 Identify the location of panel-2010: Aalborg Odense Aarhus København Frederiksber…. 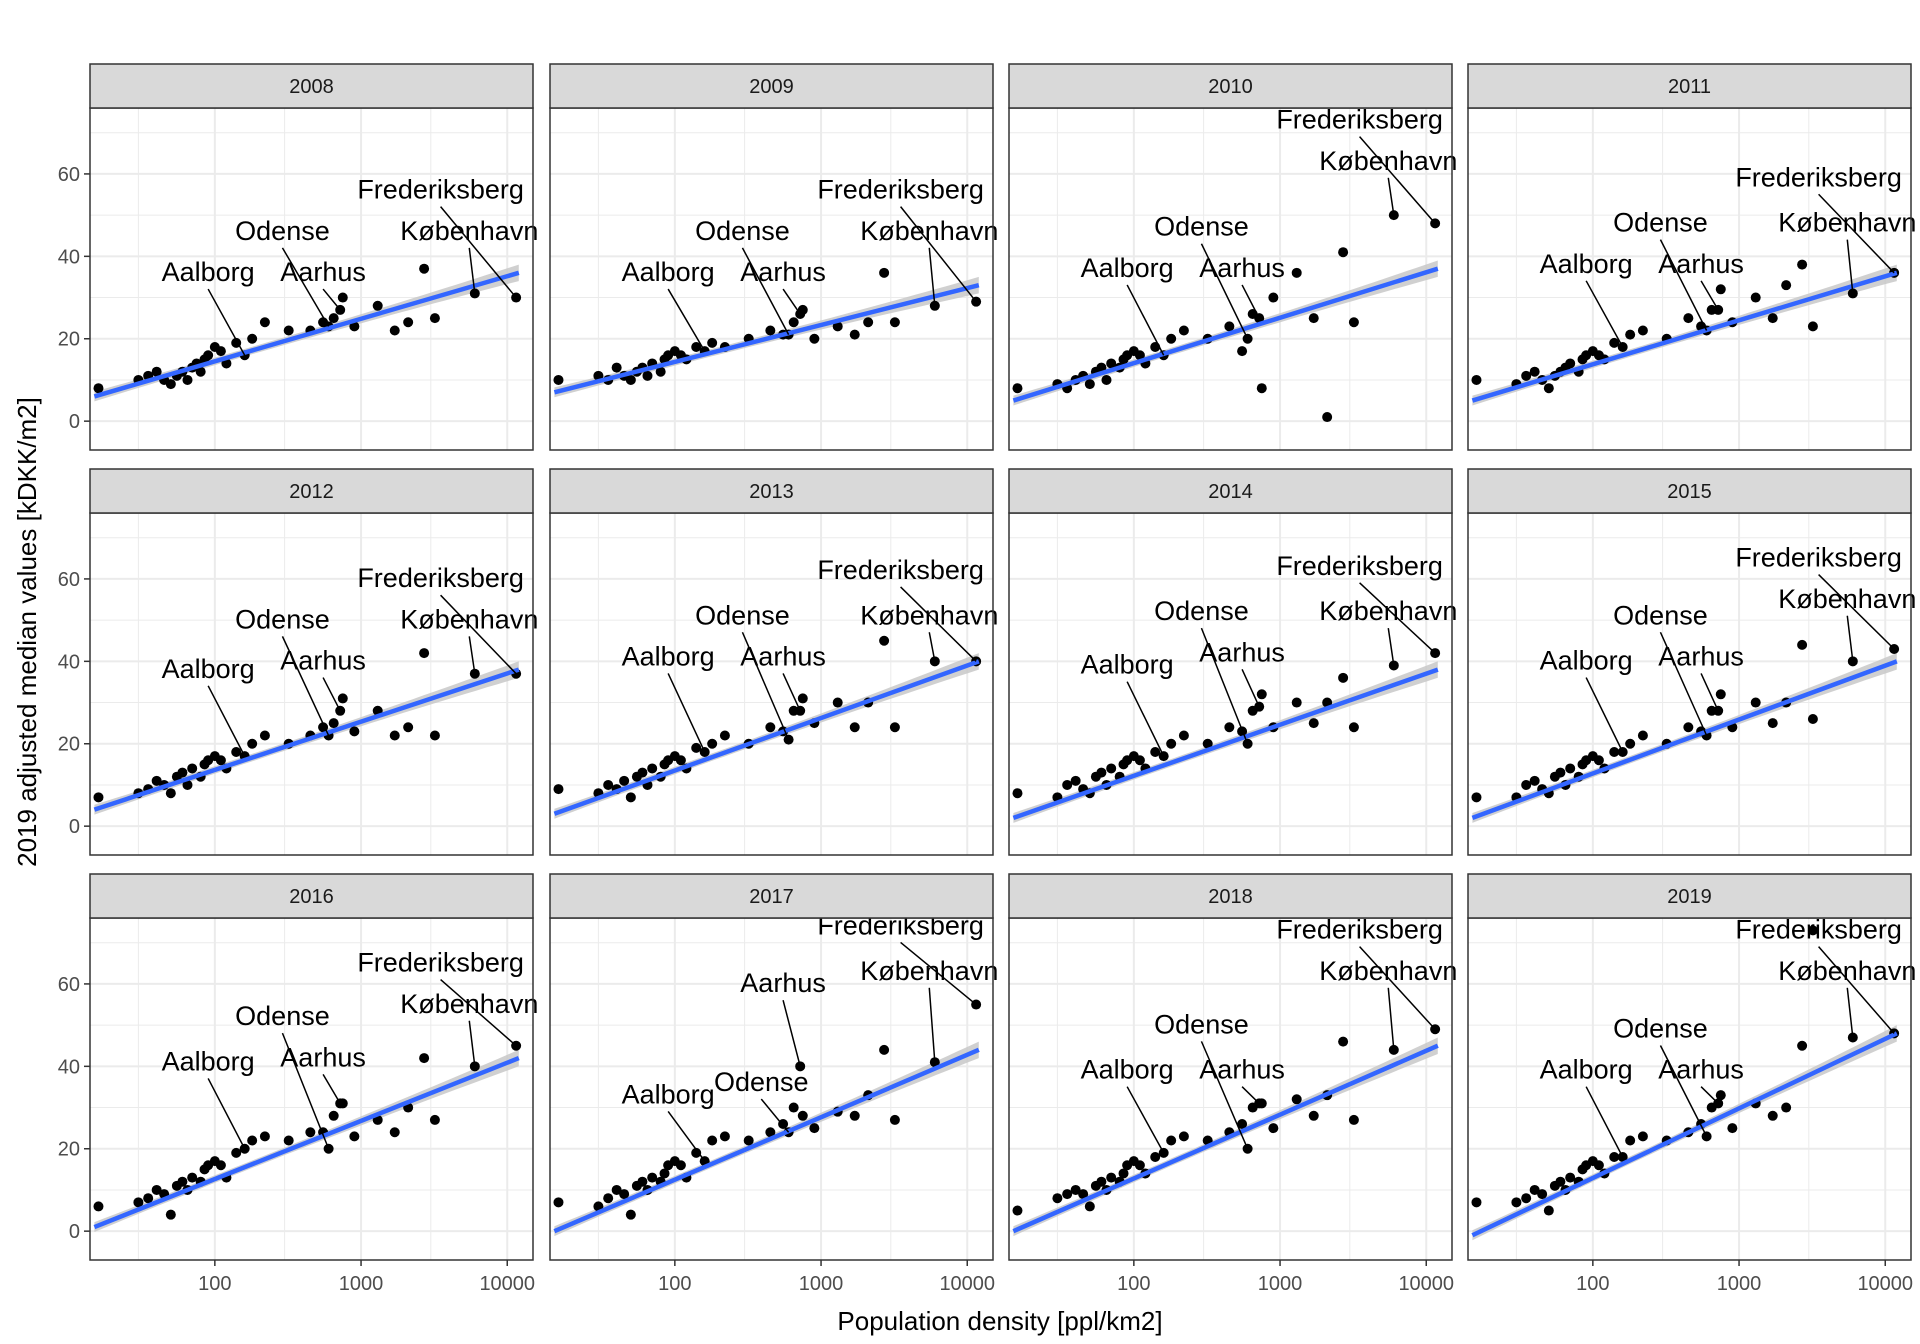
(1232, 257).